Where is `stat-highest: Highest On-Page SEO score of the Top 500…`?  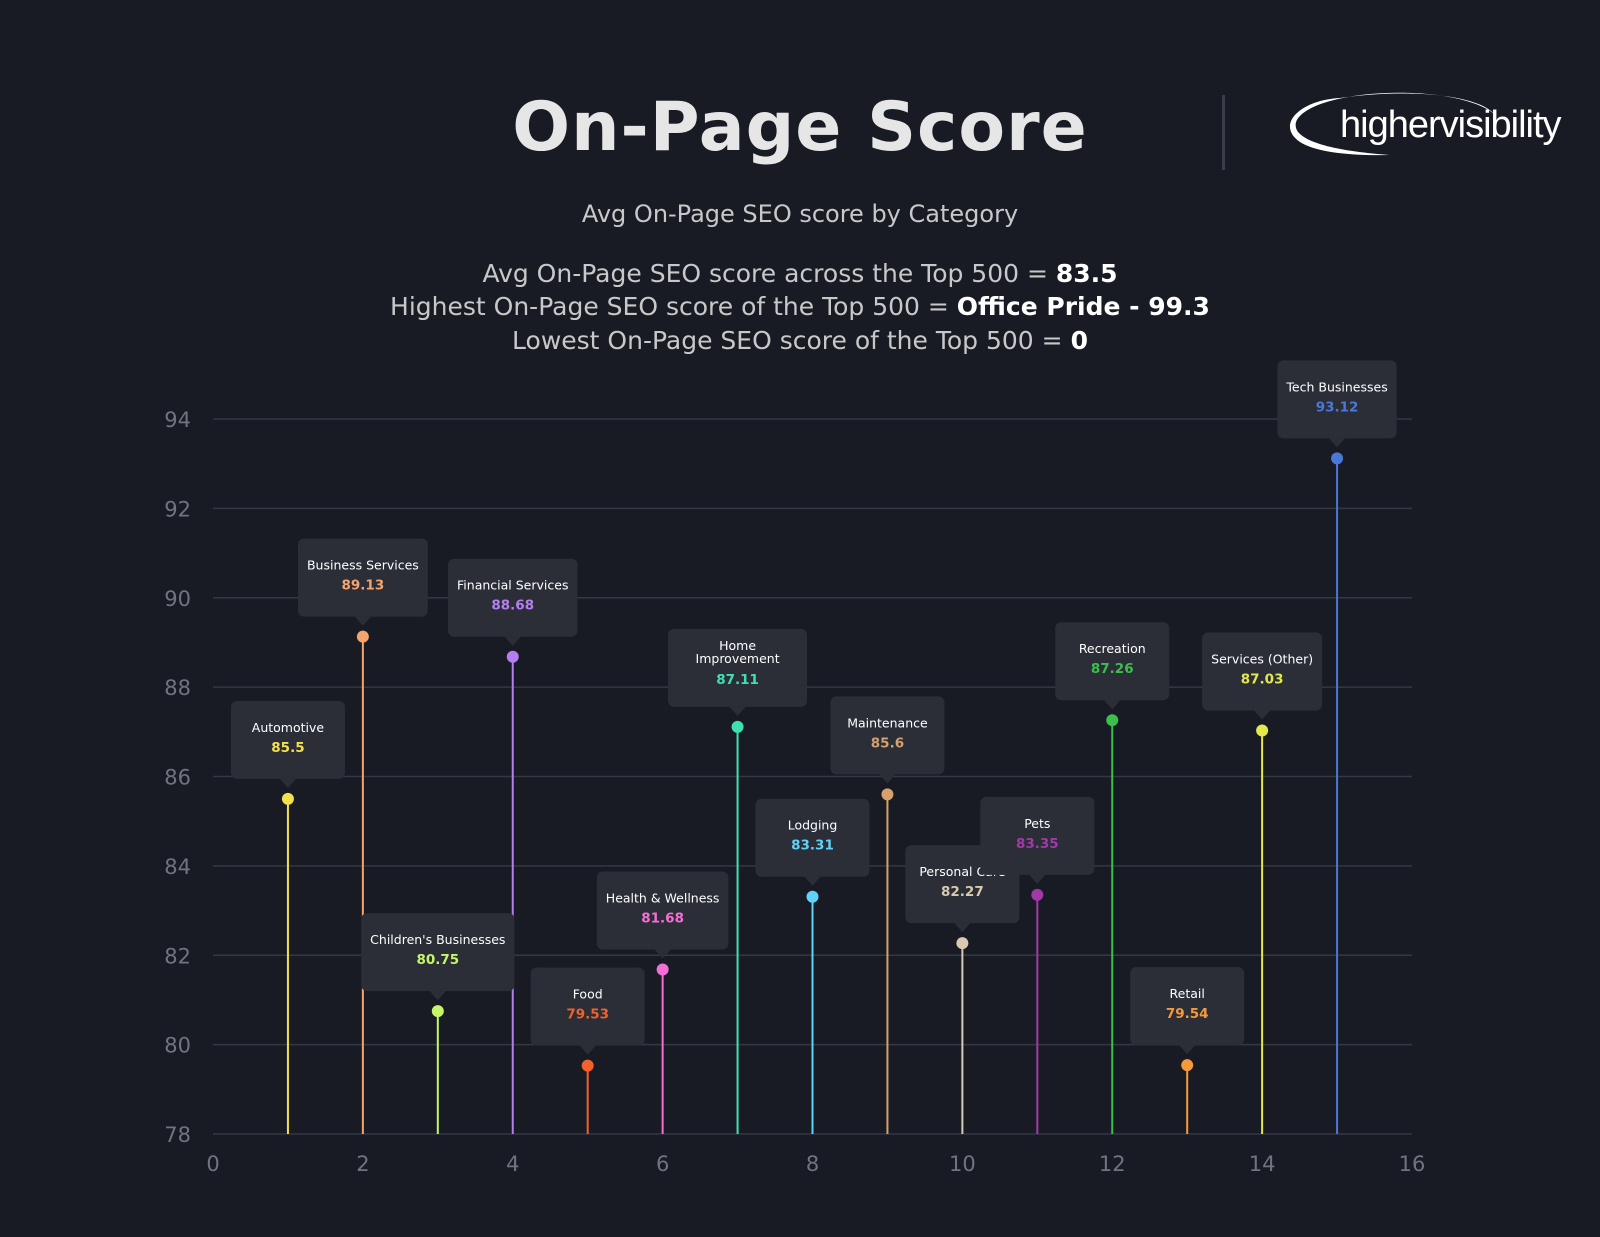
stat-highest: Highest On-Page SEO score of the Top 500… is located at coordinates (800, 306).